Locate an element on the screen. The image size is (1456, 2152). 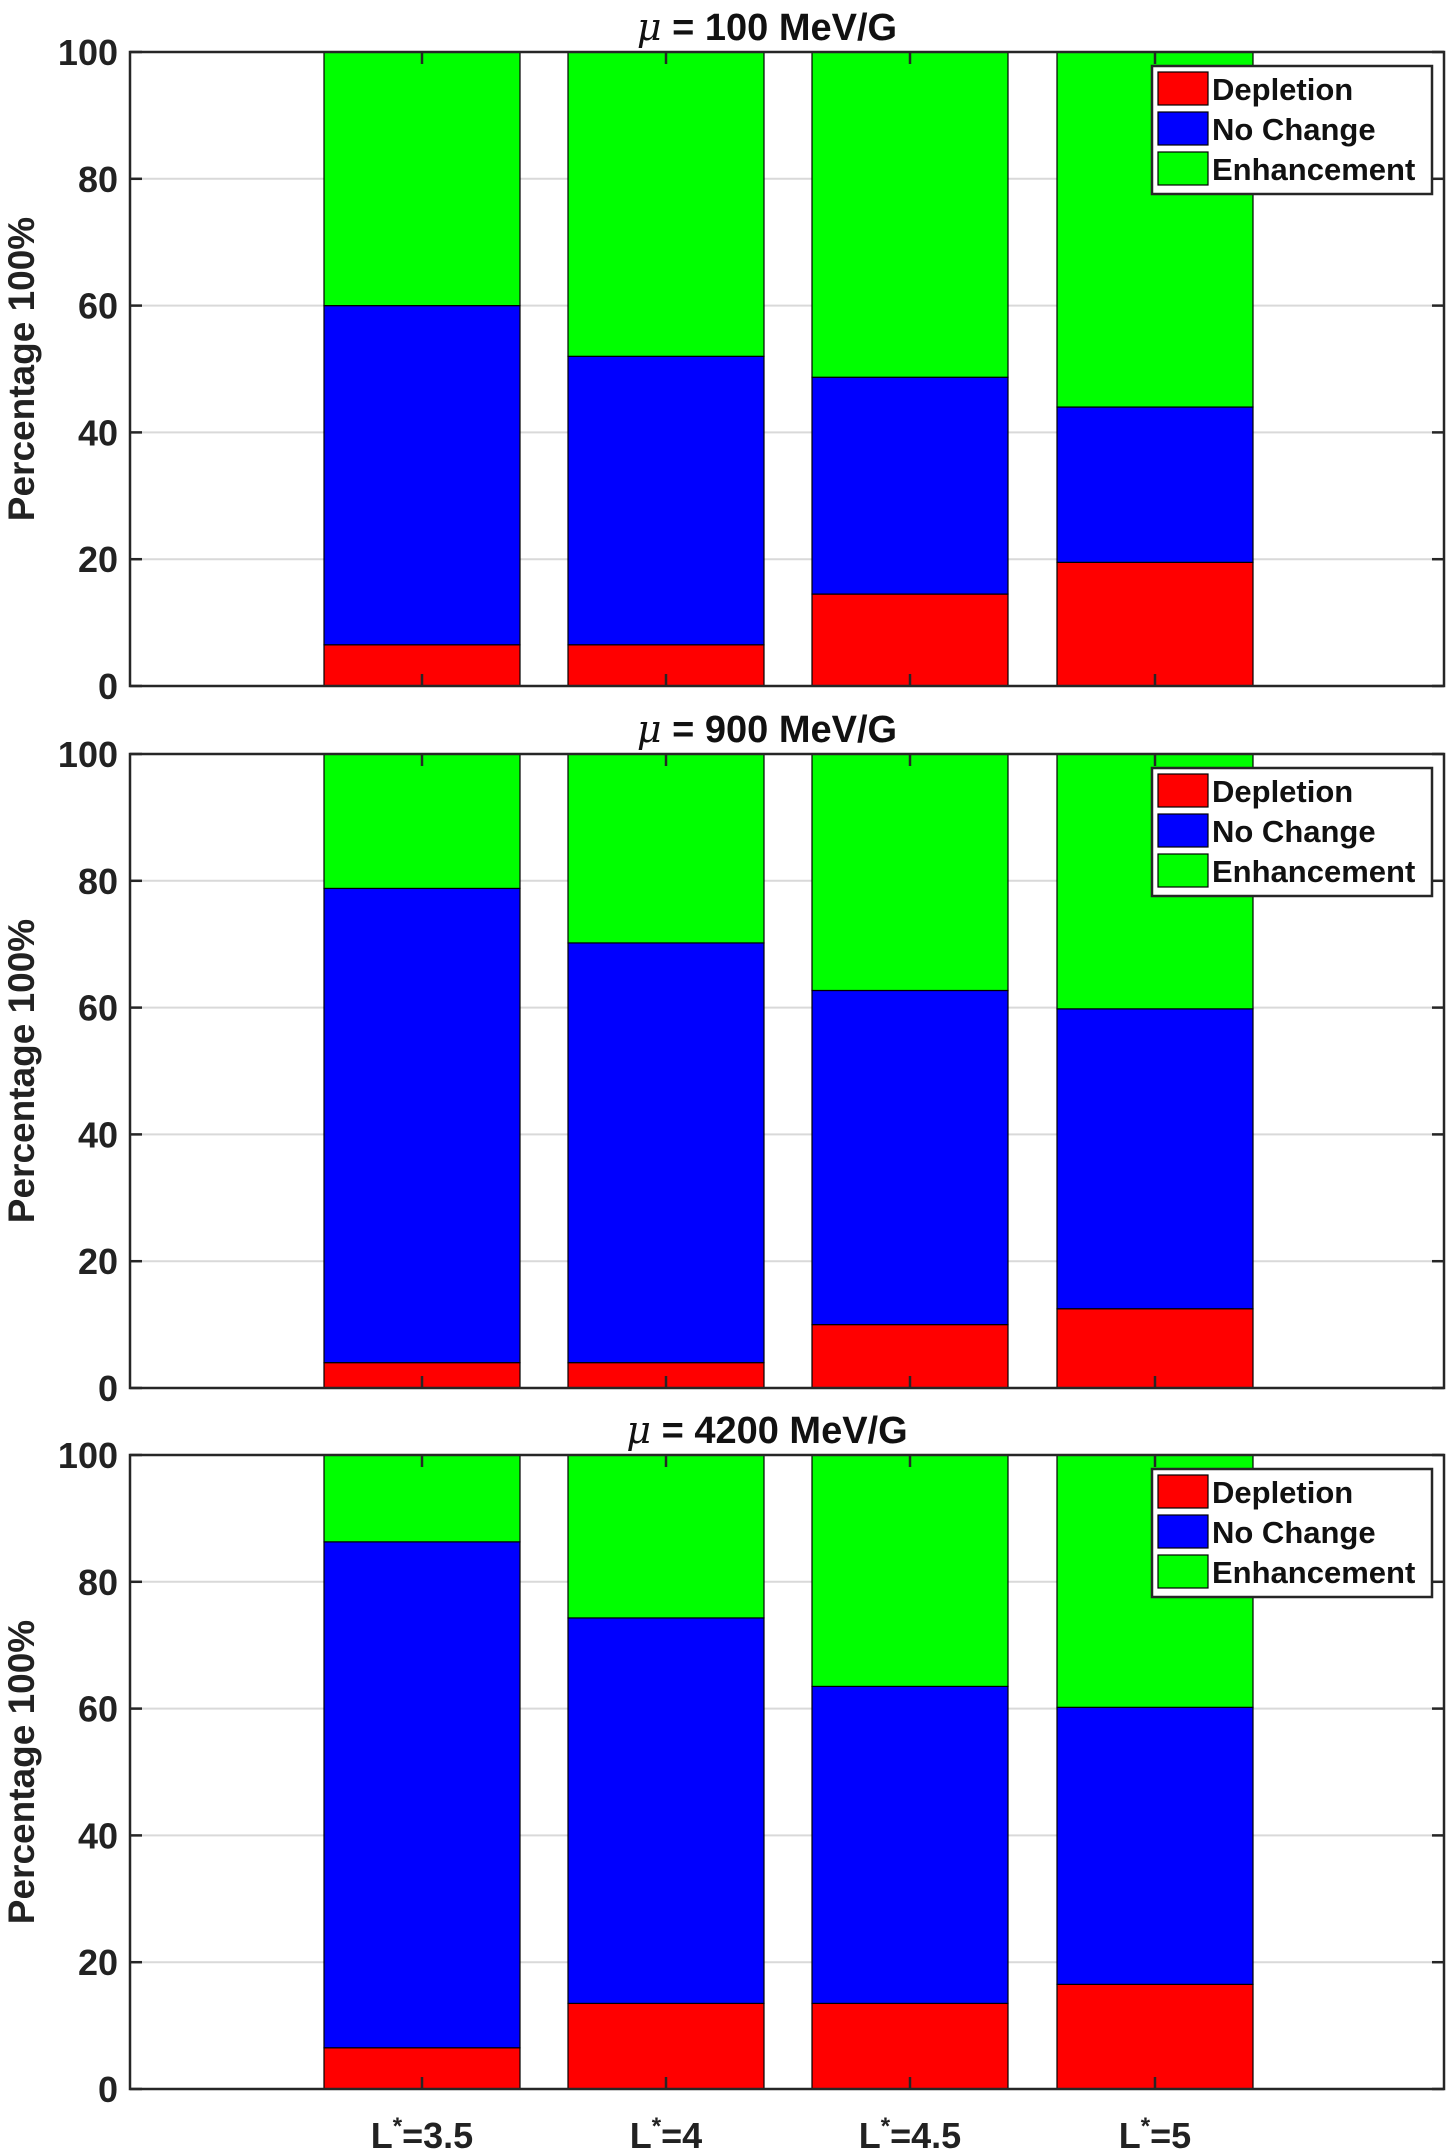
panel-title: μ = 100 MeV/G is located at coordinates (767, 27).